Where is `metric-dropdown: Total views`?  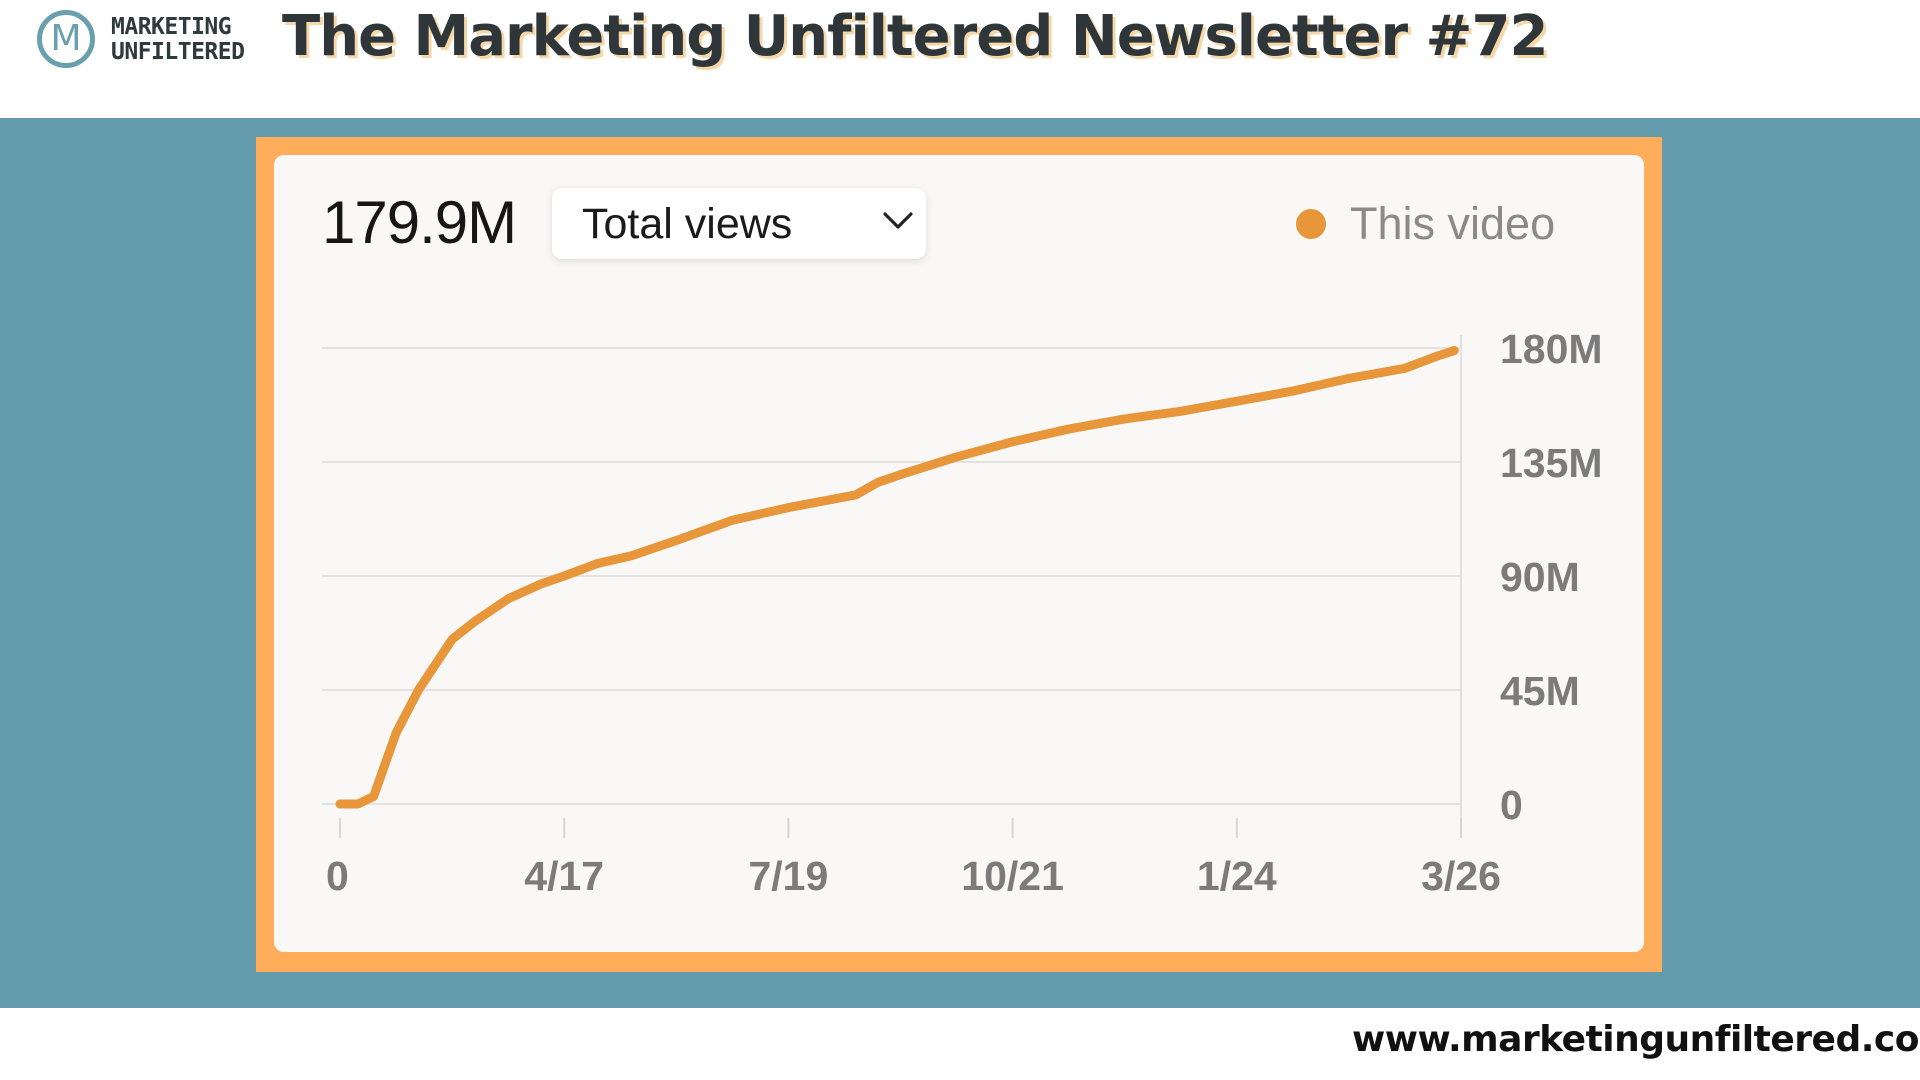
metric-dropdown: Total views is located at coordinates (739, 223).